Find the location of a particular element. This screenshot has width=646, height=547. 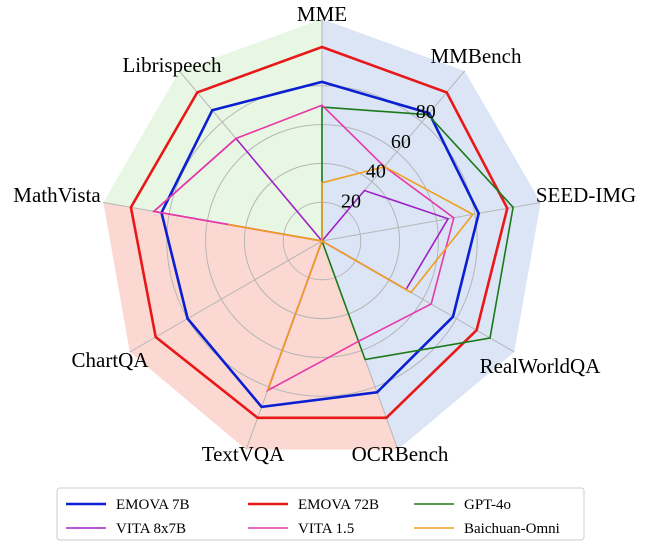

axis-label-librispeech: Librispeech is located at coordinates (172, 65).